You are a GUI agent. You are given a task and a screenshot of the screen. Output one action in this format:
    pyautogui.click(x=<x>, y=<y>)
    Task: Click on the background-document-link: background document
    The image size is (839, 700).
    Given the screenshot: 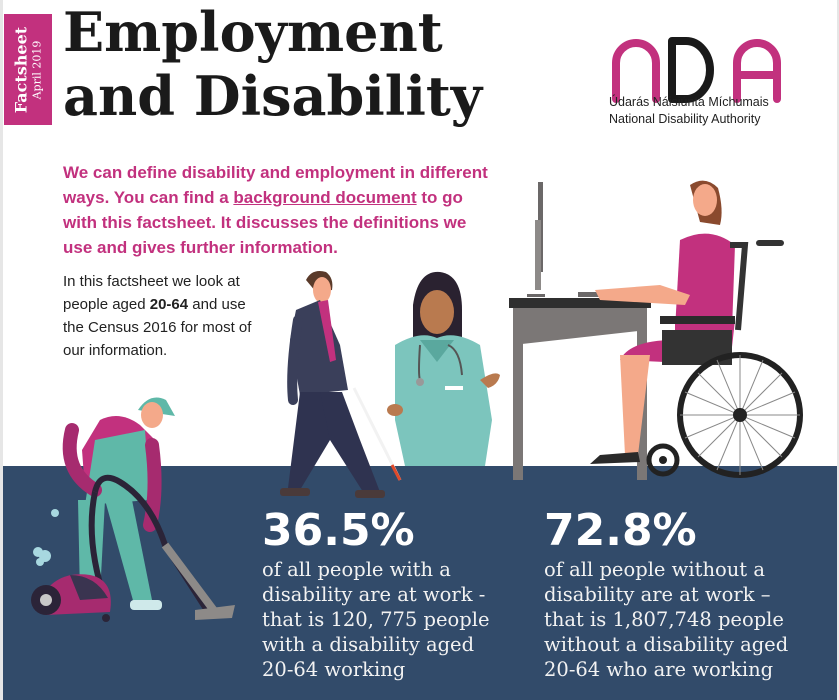 What is the action you would take?
    pyautogui.click(x=325, y=197)
    